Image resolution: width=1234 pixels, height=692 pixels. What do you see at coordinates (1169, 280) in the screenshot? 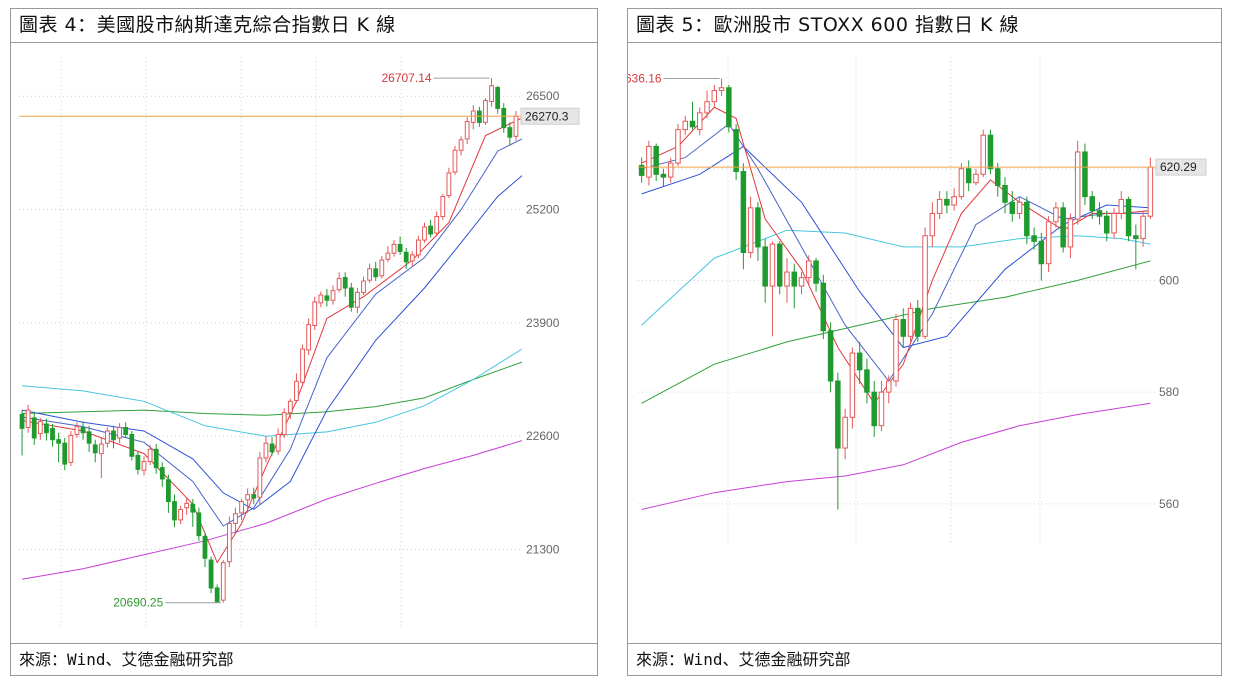
I see `y-tick-label: 600` at bounding box center [1169, 280].